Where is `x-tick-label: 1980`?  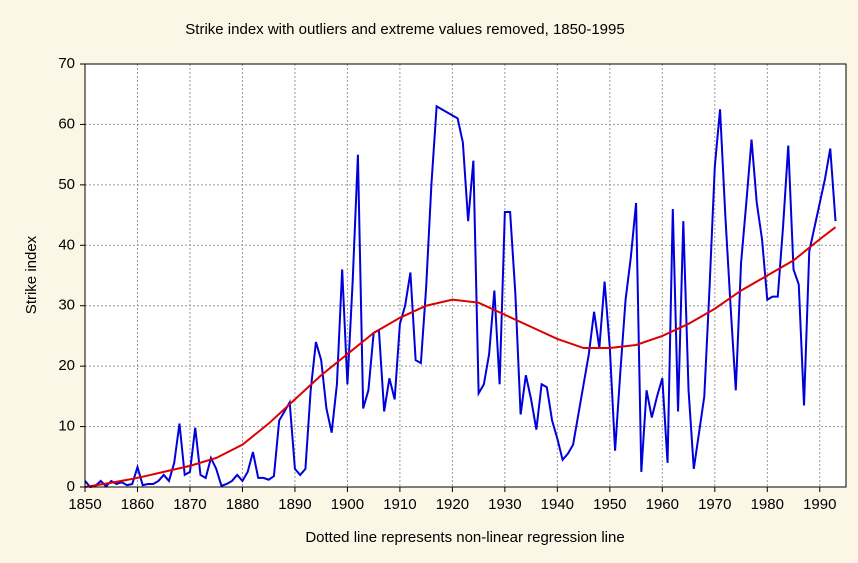
x-tick-label: 1980 is located at coordinates (767, 504).